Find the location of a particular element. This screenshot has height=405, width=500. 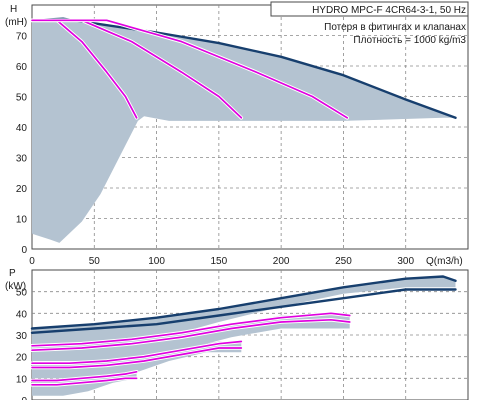

power-y-tick-label: 10 is located at coordinates (22, 379).